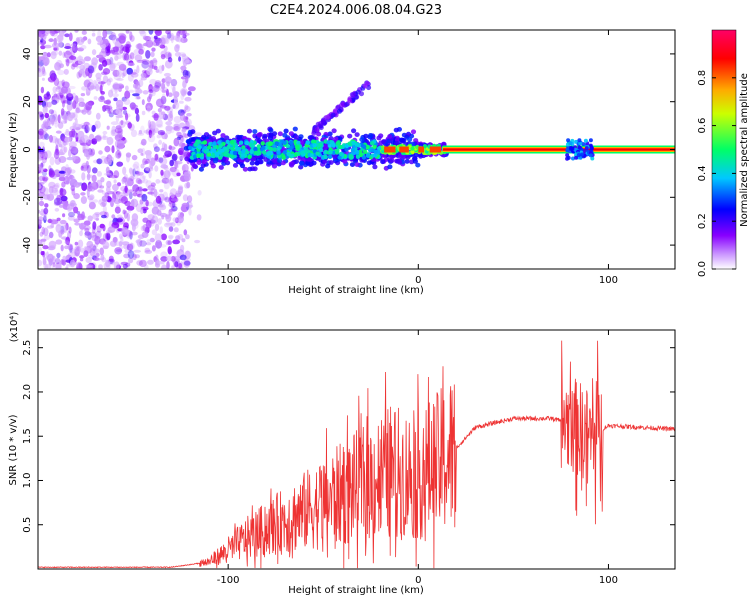 The width and height of the screenshot is (750, 600). Describe the element at coordinates (356, 10) in the screenshot. I see `figure-title: C2E4.2024.006.08.04.G23` at that location.